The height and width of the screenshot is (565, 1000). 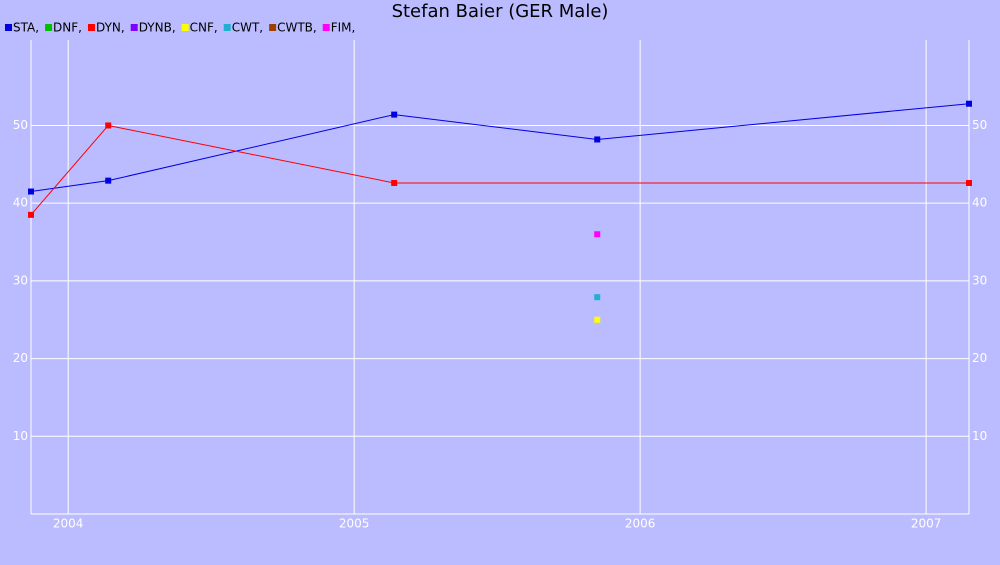 What do you see at coordinates (20, 436) in the screenshot?
I see `y-tick-label: 10` at bounding box center [20, 436].